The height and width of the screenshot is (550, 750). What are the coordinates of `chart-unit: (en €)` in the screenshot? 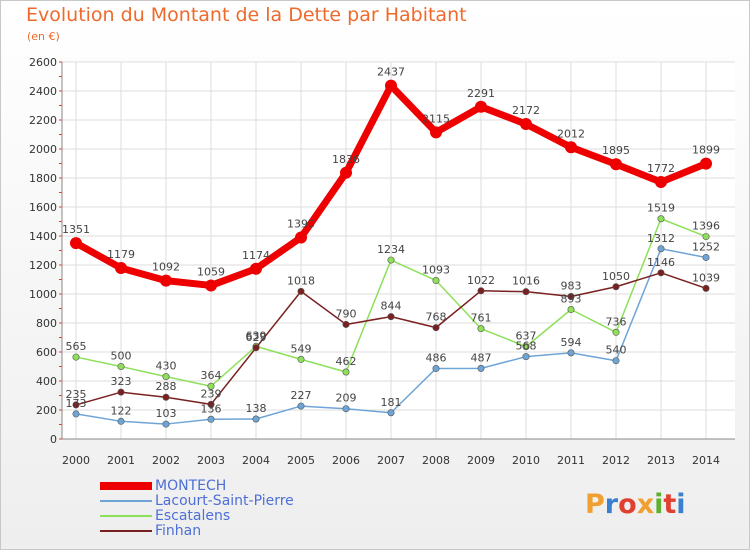 It's located at (43, 36).